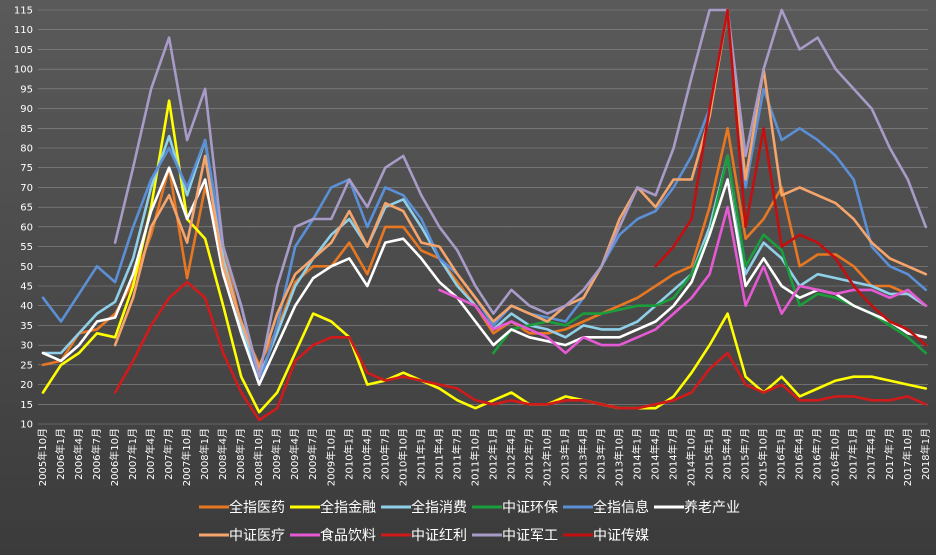 The image size is (936, 555). I want to click on x-tick-label: 2016年4月, so click(799, 454).